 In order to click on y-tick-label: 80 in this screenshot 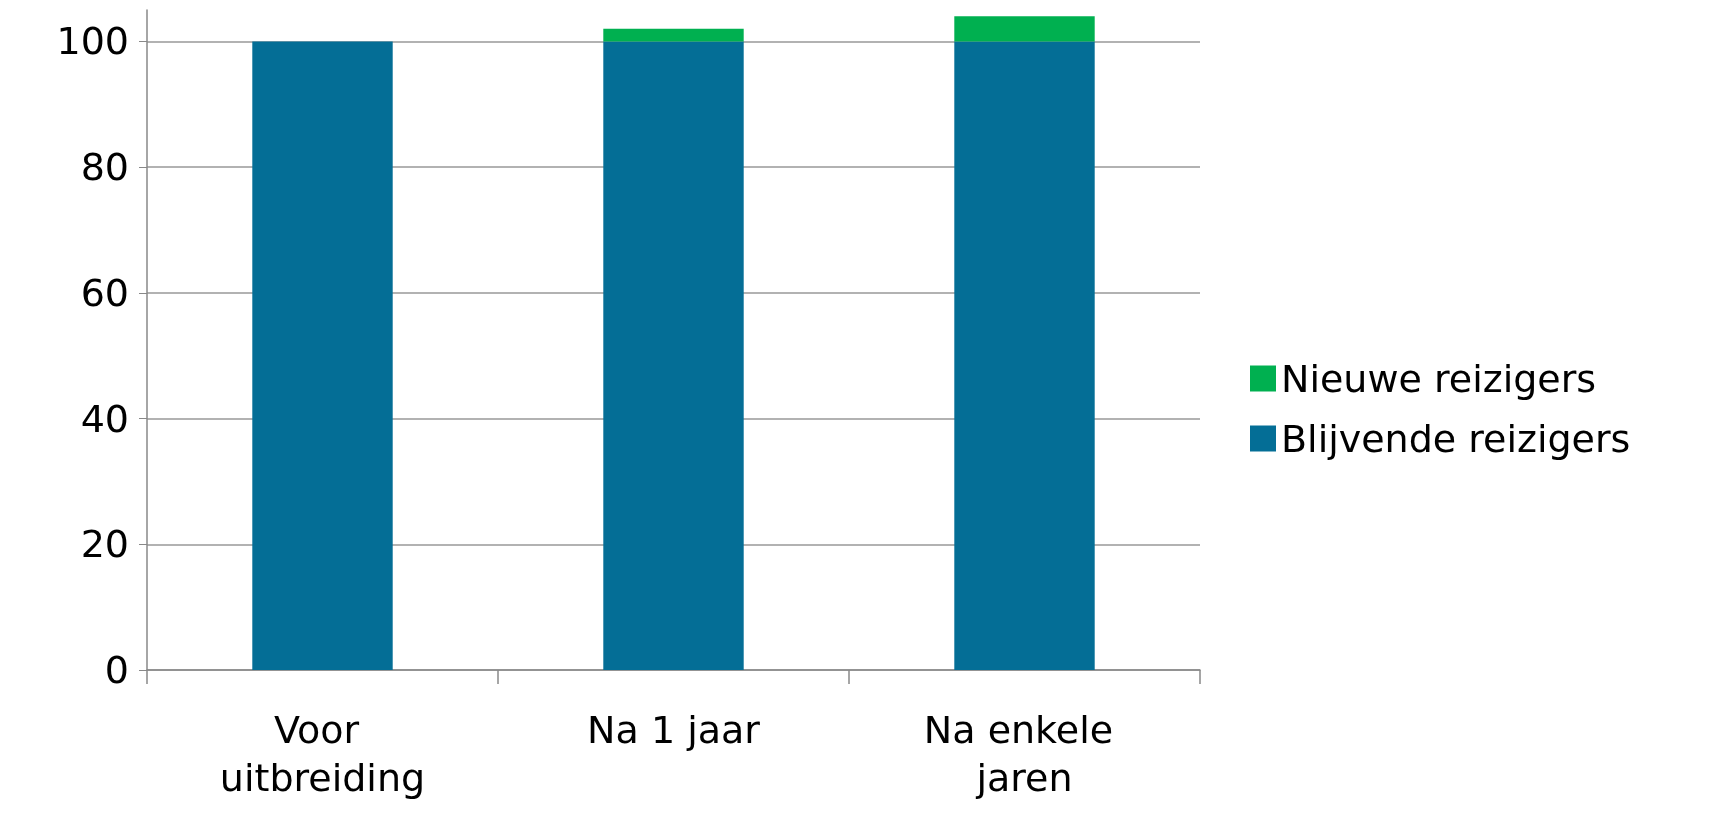, I will do `click(104, 167)`.